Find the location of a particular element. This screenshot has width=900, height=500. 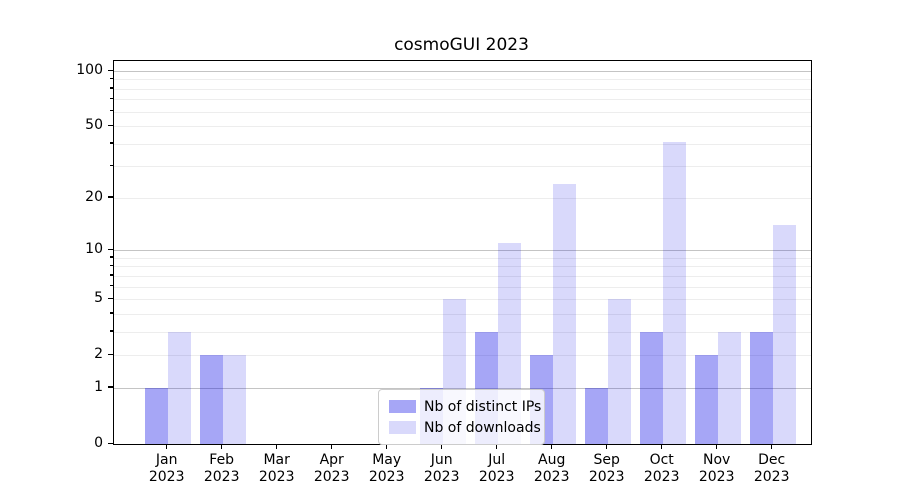

x-axis-tick-label: Mar 2023 is located at coordinates (276, 468).